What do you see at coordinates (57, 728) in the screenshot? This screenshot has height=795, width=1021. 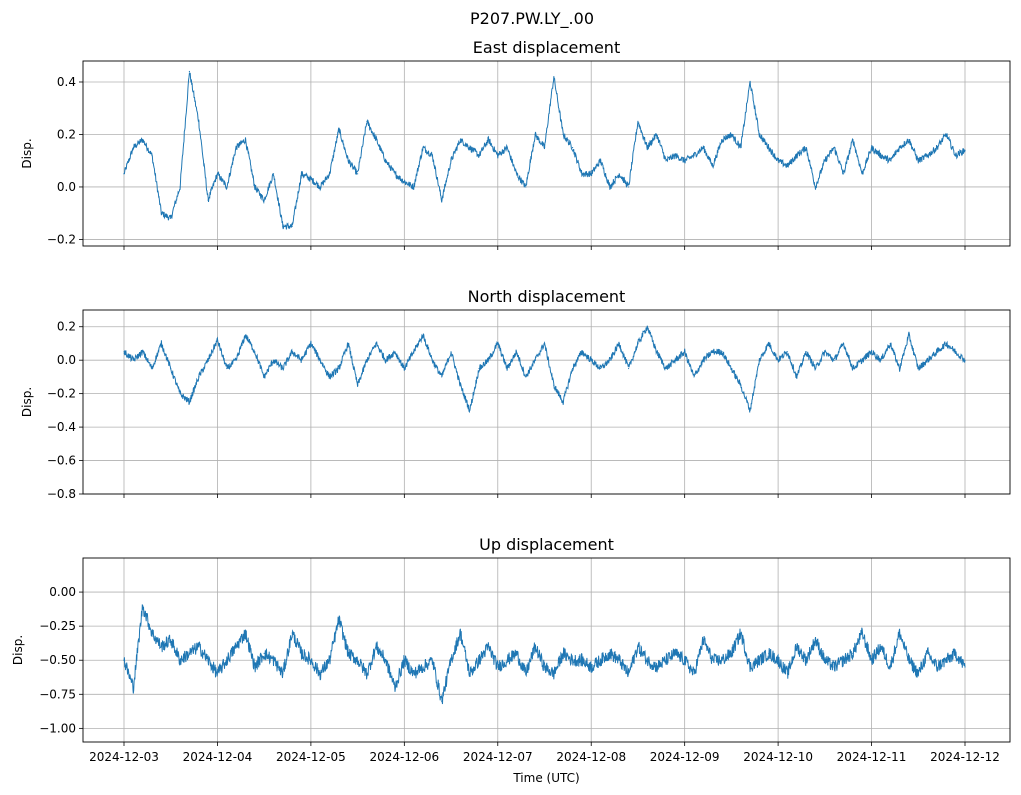 I see `up-ytick-label: −1.00` at bounding box center [57, 728].